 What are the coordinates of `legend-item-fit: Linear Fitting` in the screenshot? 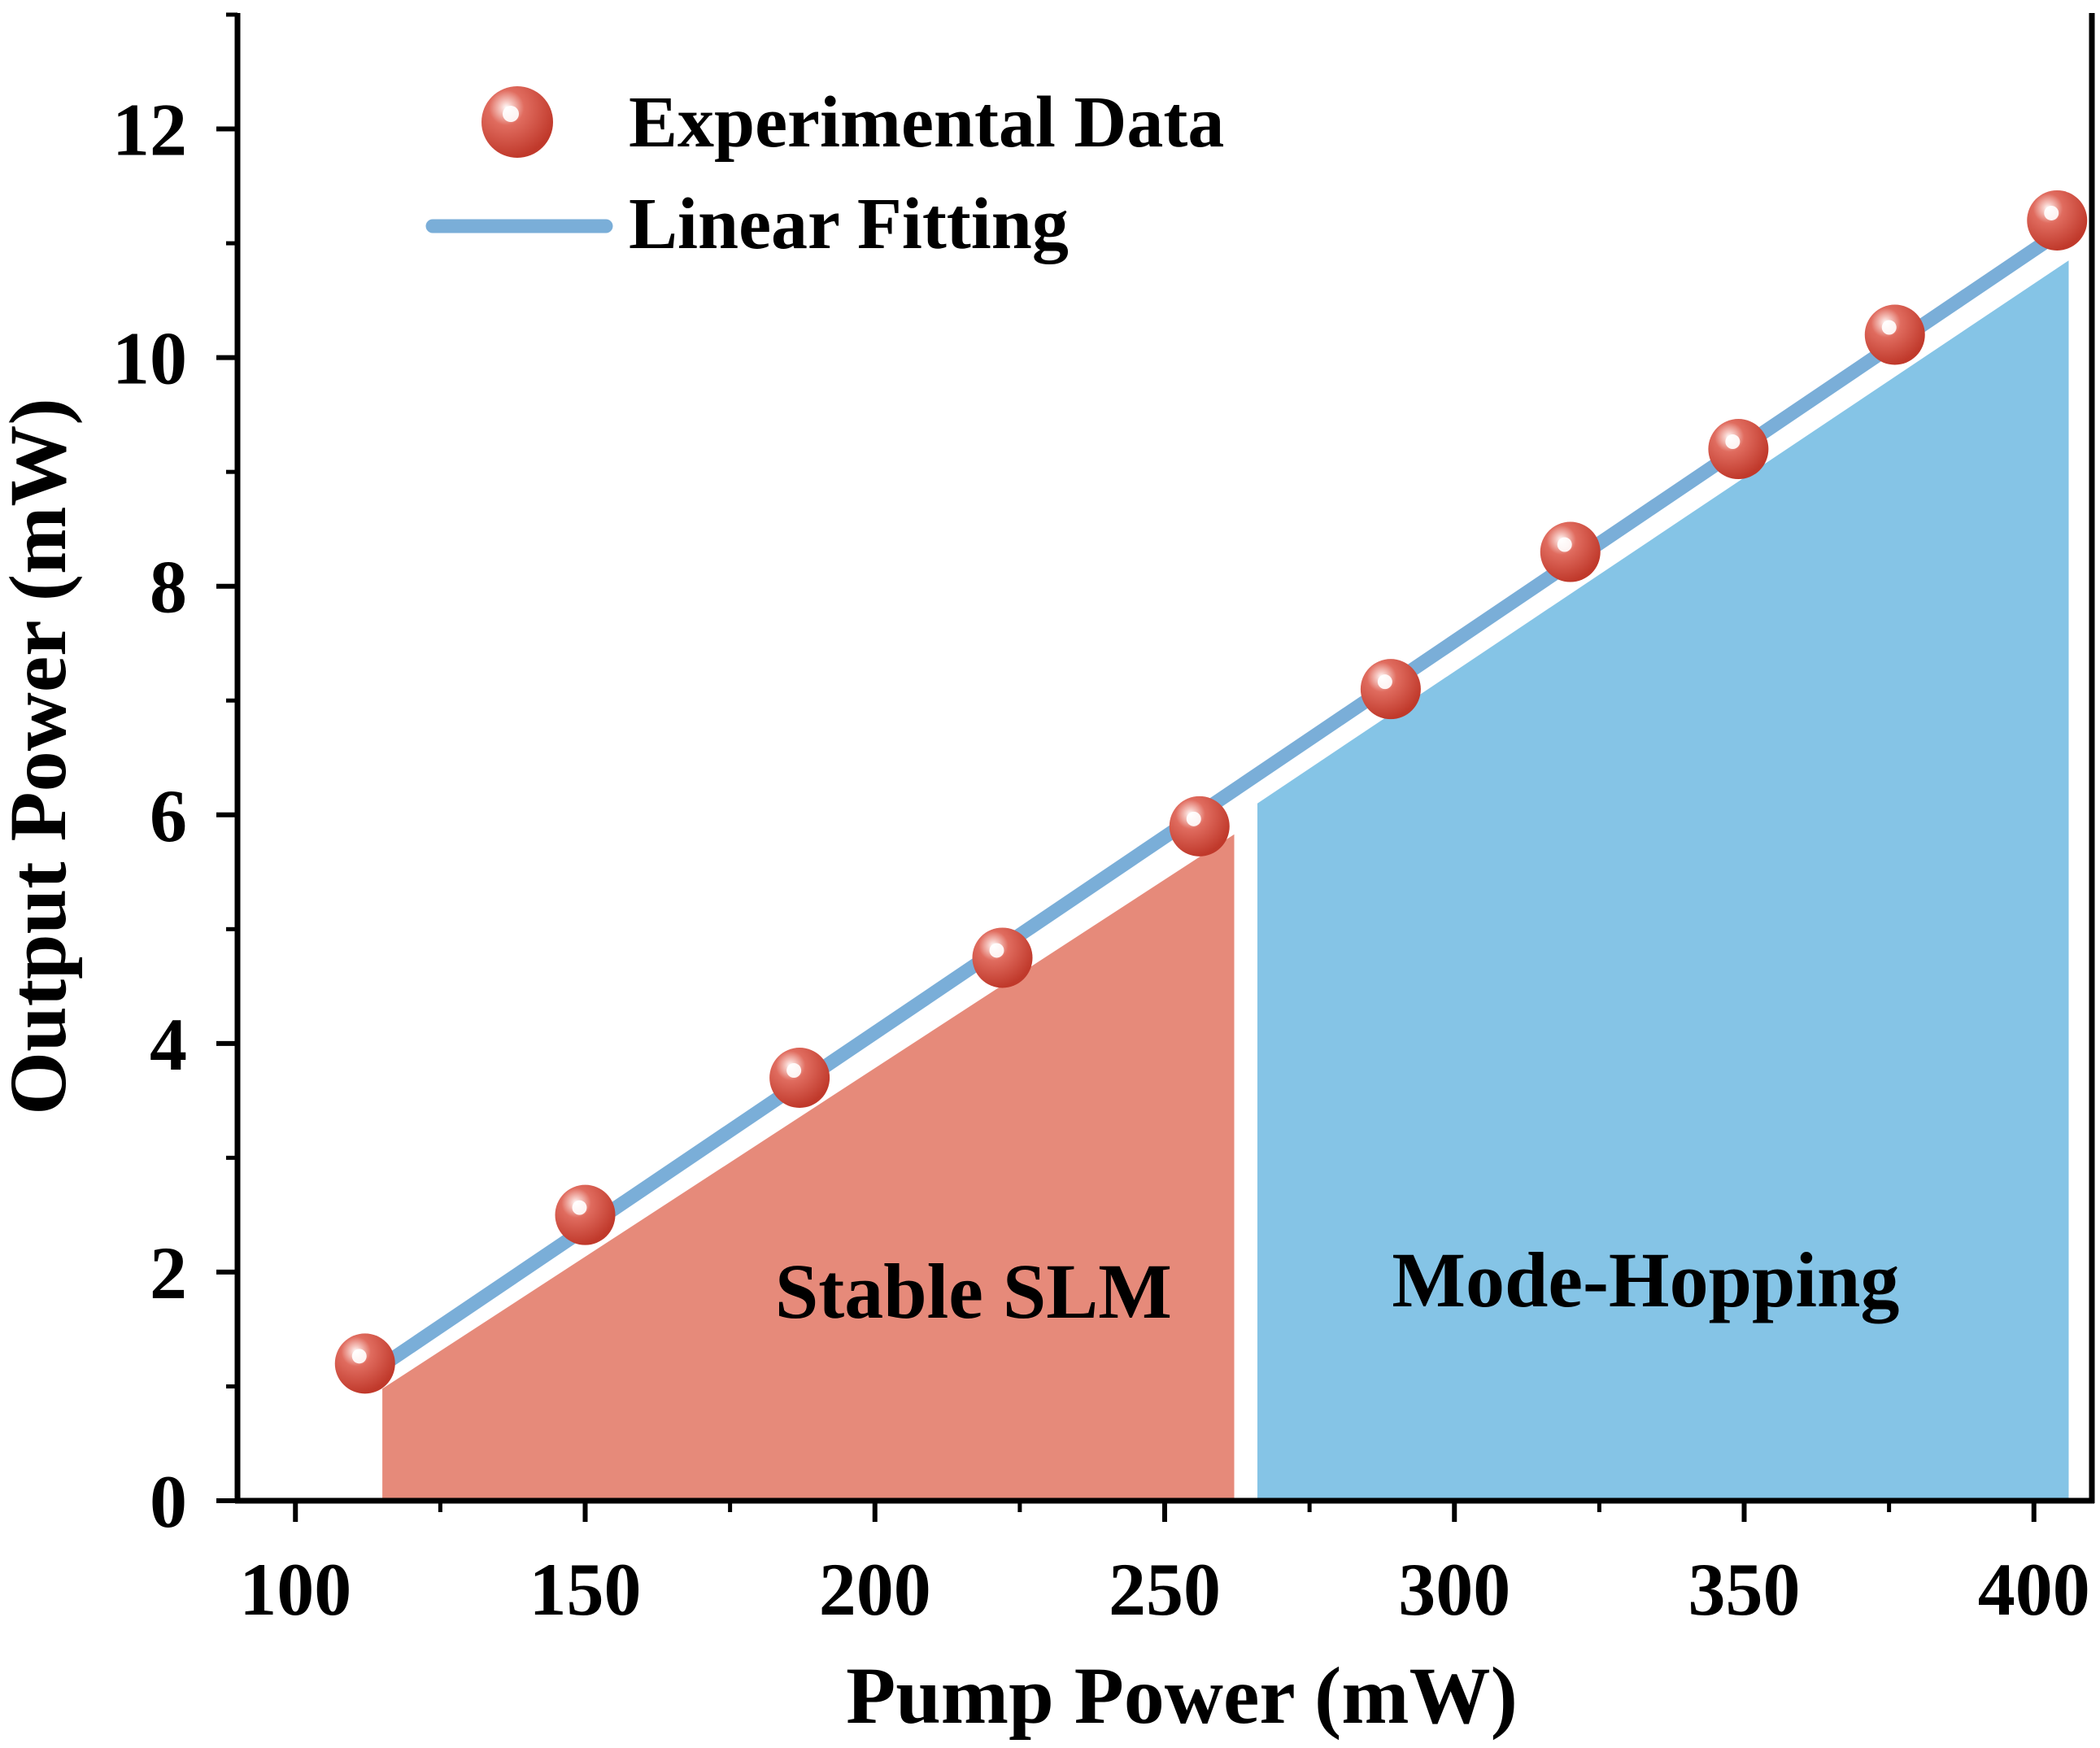 It's located at (747, 224).